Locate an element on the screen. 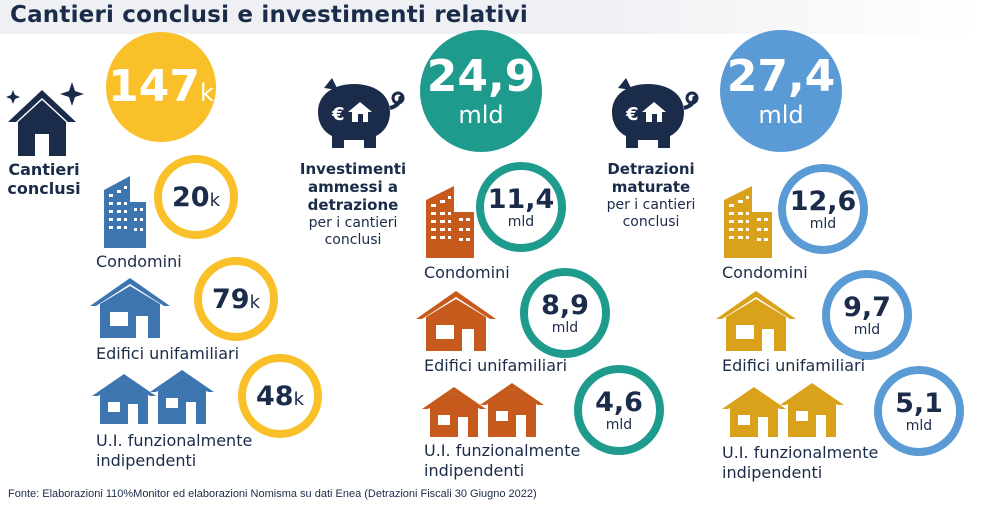 Image resolution: width=981 pixels, height=508 pixels. col3-subheading: per i cantieri conclusi is located at coordinates (651, 213).